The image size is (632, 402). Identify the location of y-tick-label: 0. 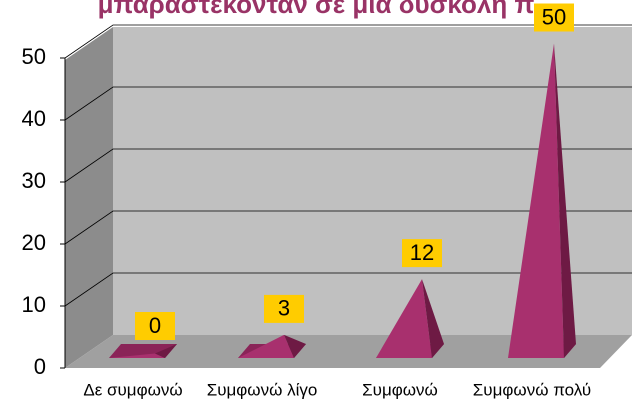
(40, 366).